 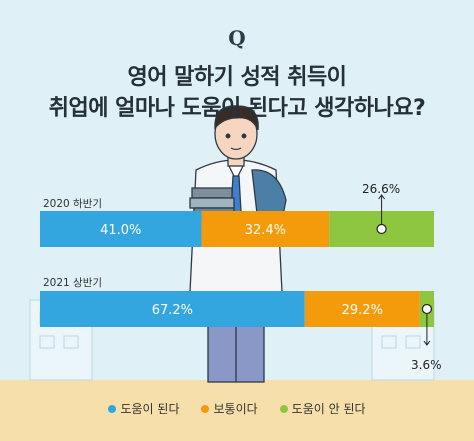 I want to click on callout-label-2020-not-helpful: 26.6%, so click(x=381, y=189).